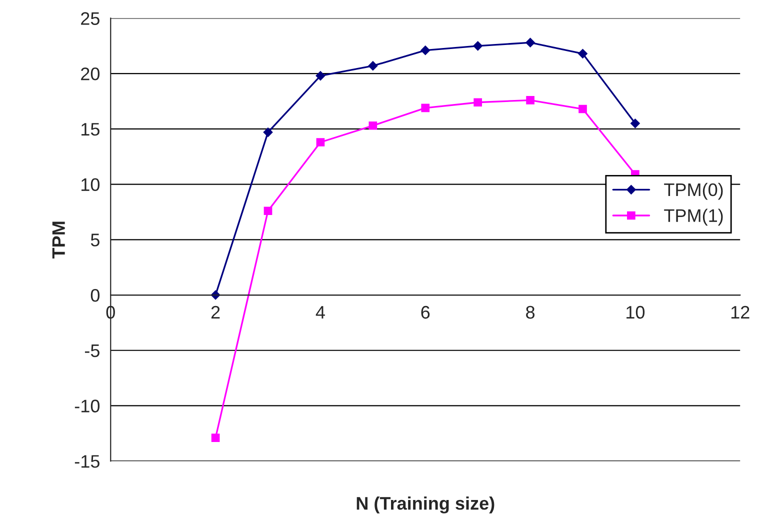  I want to click on y-tick-label: 20, so click(90, 74).